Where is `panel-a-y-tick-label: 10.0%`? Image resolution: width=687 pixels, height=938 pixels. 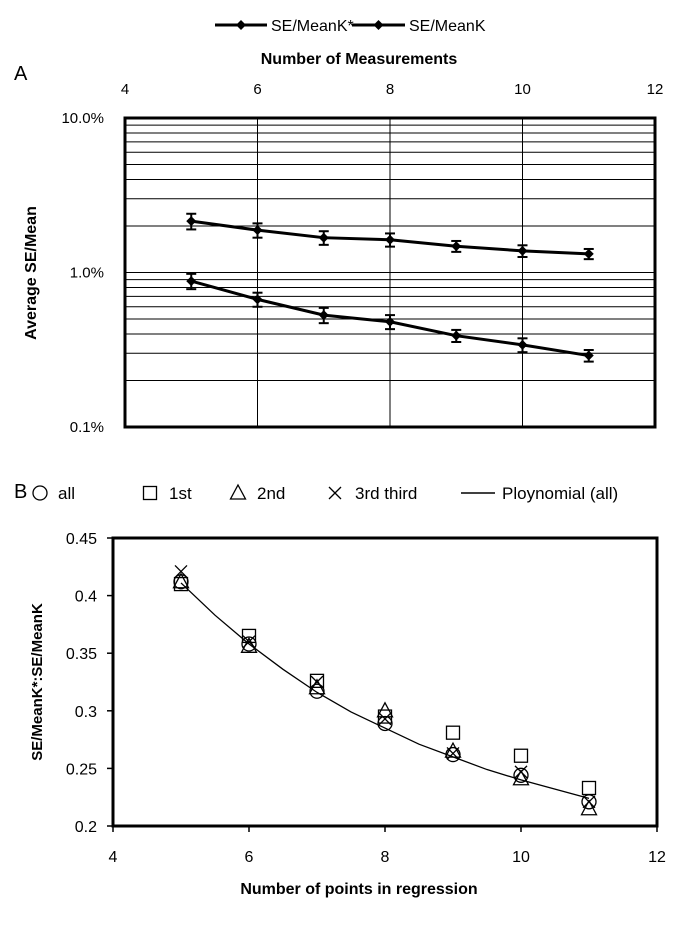 panel-a-y-tick-label: 10.0% is located at coordinates (82, 118).